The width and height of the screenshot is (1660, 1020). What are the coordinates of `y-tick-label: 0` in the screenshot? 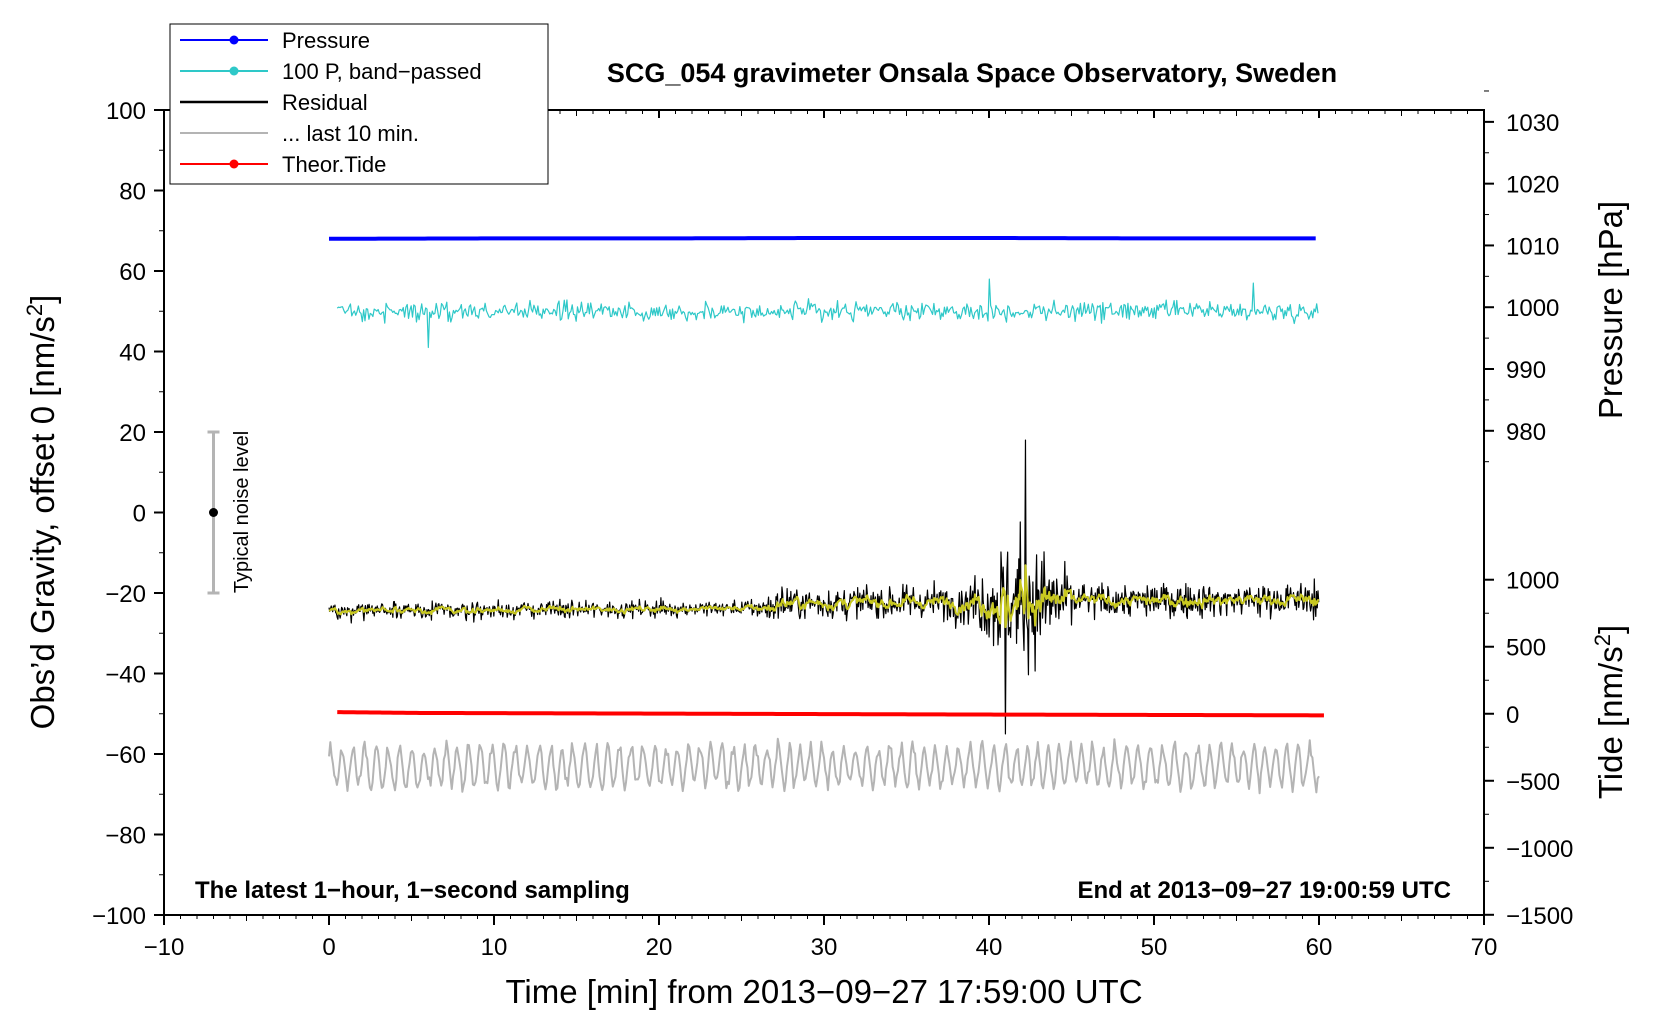 It's located at (139, 514).